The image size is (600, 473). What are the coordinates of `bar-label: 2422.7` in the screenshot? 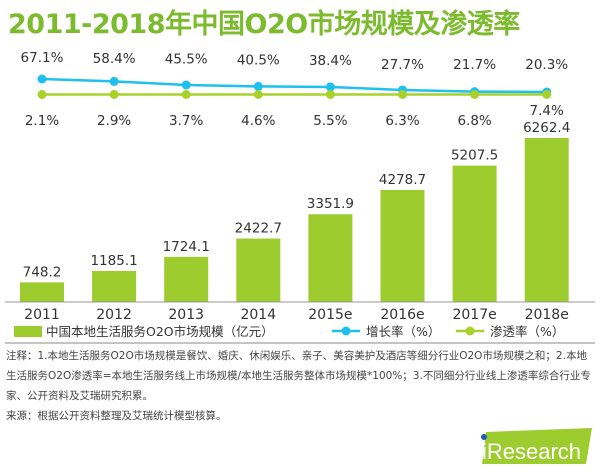 It's located at (258, 229).